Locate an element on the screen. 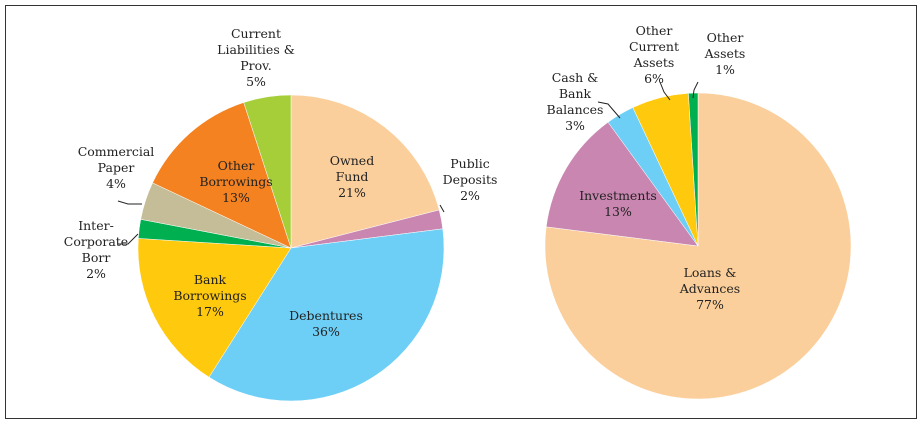 This screenshot has width=924, height=426. pie1-data-label-5: Commercial Paper 4% is located at coordinates (116, 167).